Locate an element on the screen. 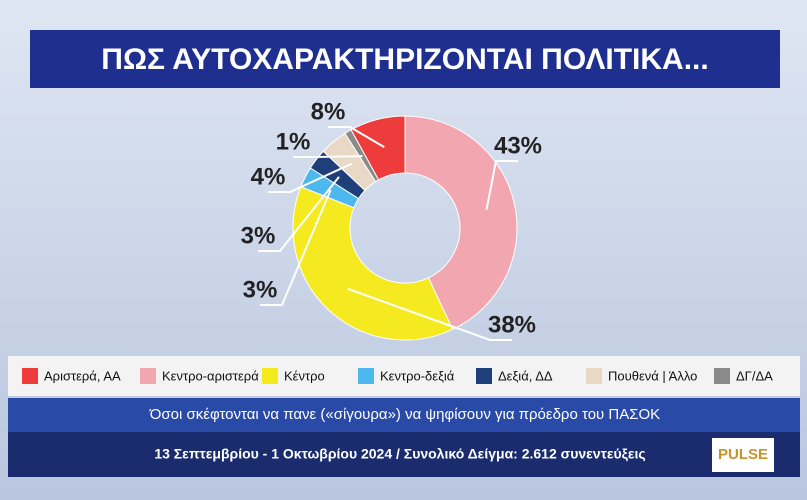 The height and width of the screenshot is (500, 807). data-label: 1% is located at coordinates (293, 141).